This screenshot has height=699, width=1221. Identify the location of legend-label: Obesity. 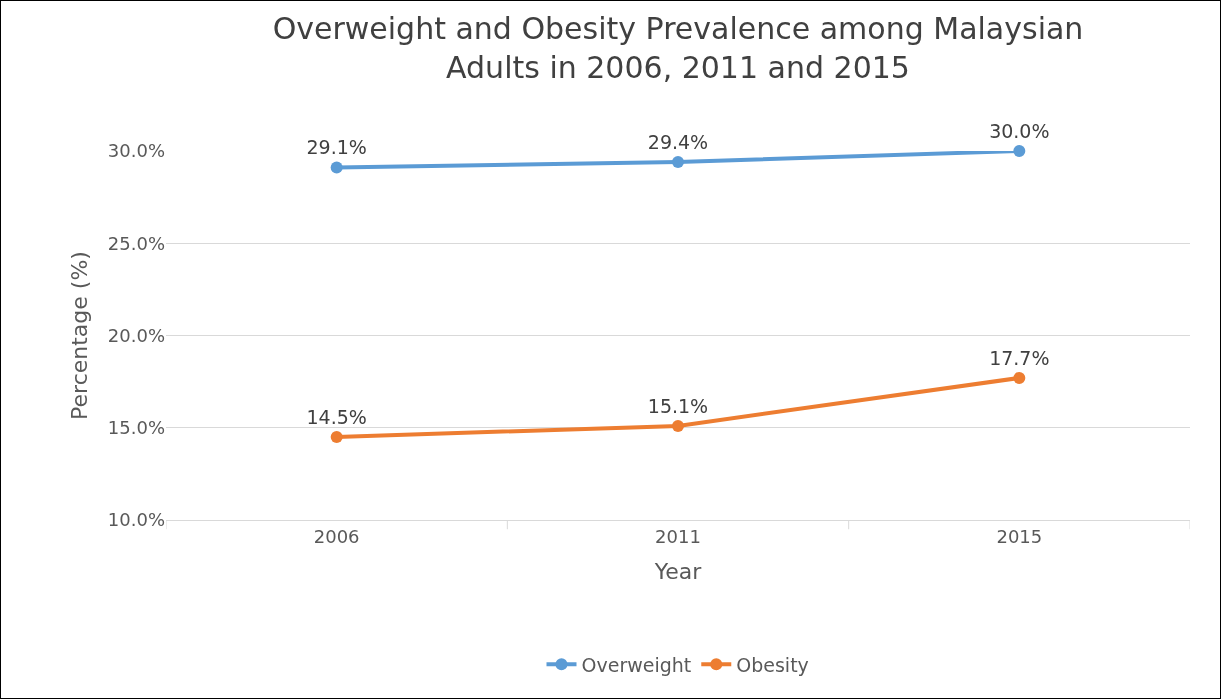
(772, 664).